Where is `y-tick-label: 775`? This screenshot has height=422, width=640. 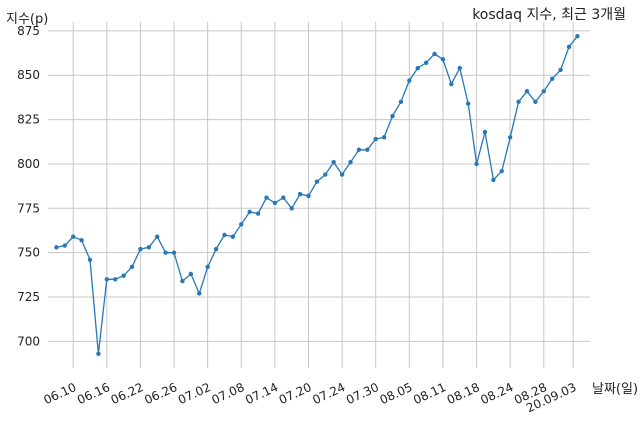 y-tick-label: 775 is located at coordinates (28, 208).